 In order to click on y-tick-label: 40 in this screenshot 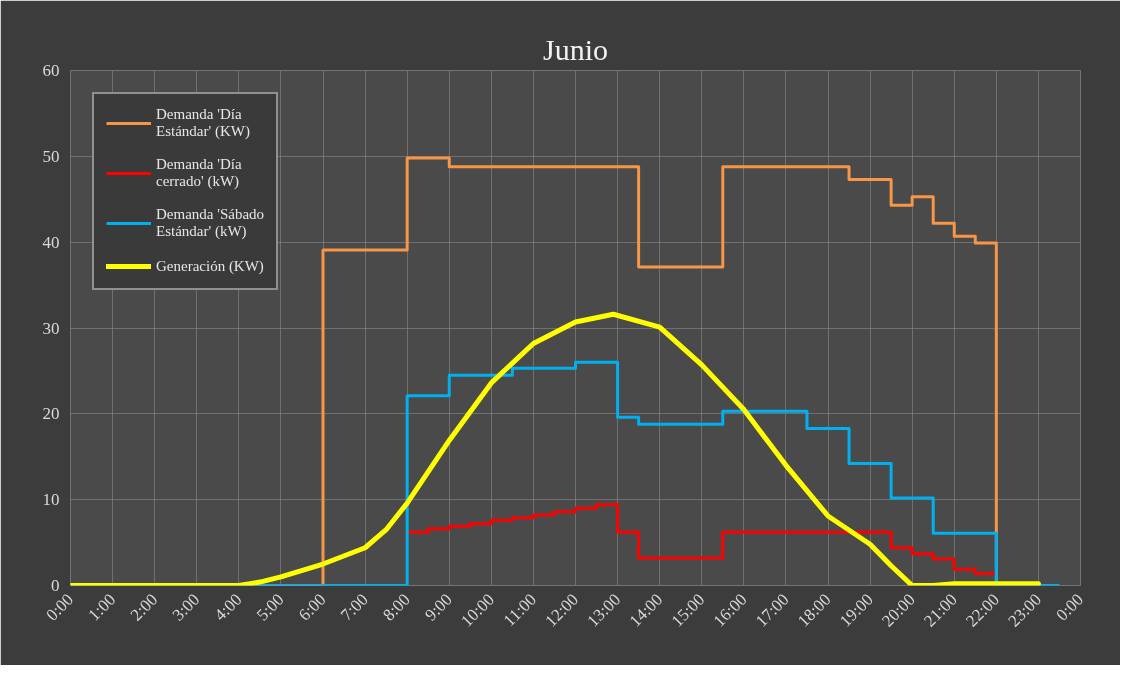, I will do `click(51, 242)`.